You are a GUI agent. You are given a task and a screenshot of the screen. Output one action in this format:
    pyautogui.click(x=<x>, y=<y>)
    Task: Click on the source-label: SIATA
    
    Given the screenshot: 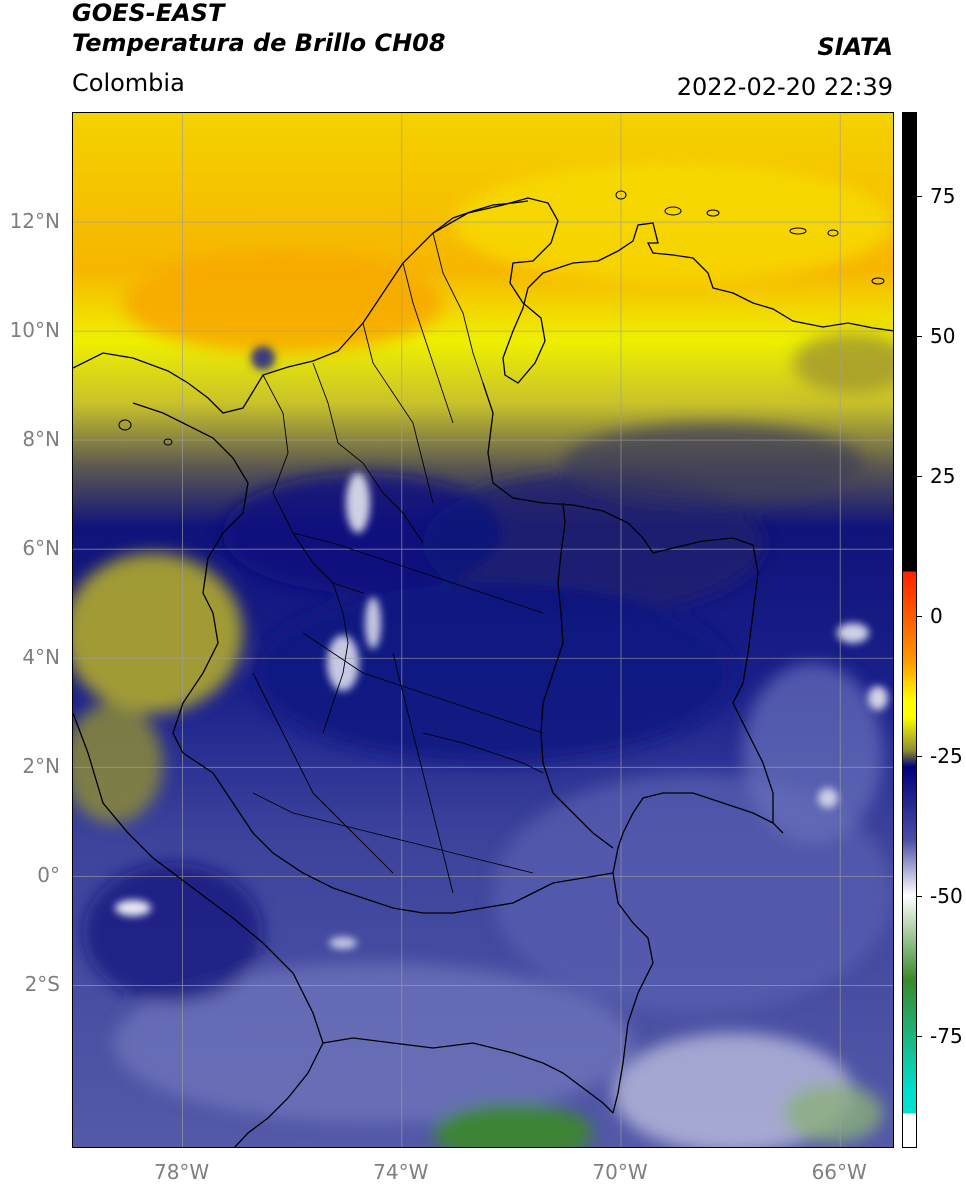 What is the action you would take?
    pyautogui.click(x=855, y=47)
    